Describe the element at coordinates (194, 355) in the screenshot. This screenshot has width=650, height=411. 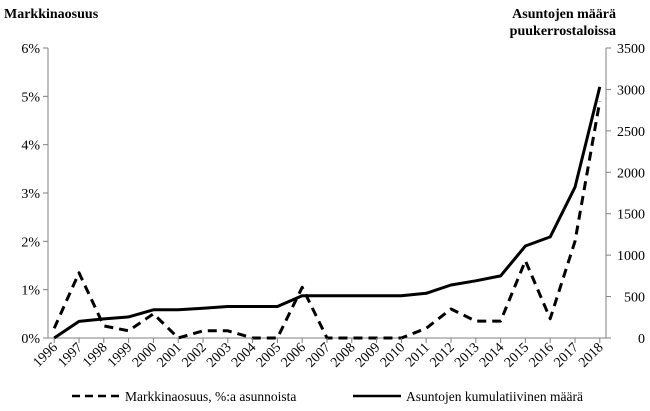
I see `x-tick-label: 2002` at that location.